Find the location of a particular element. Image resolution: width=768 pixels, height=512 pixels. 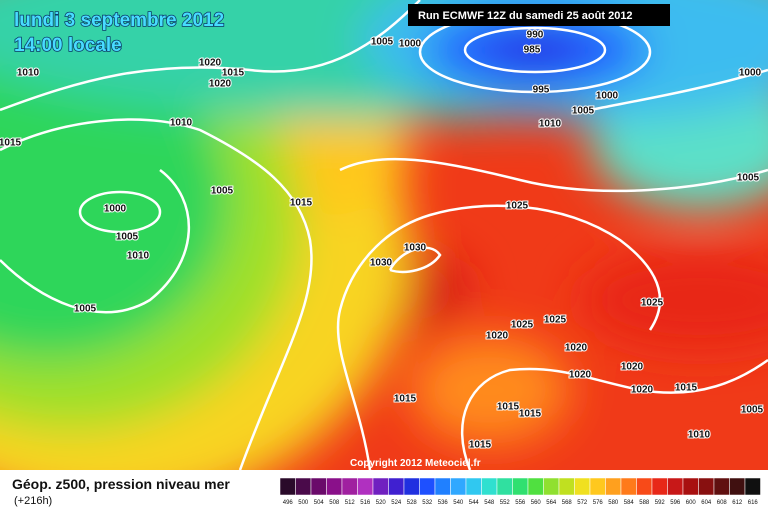

copyright: Copyright 2012 Meteociel.fr is located at coordinates (415, 463).